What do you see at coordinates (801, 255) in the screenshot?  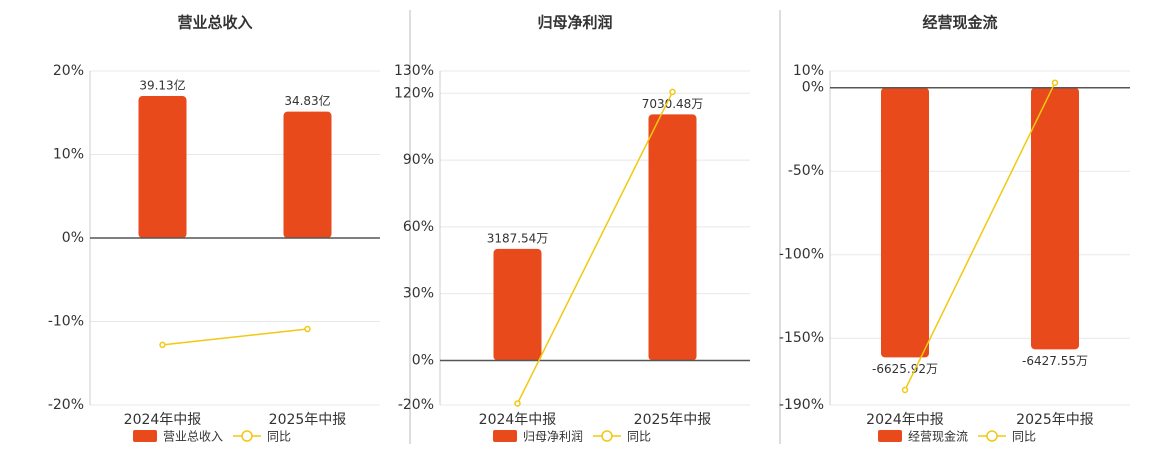 I see `y-tick-label: -100%` at bounding box center [801, 255].